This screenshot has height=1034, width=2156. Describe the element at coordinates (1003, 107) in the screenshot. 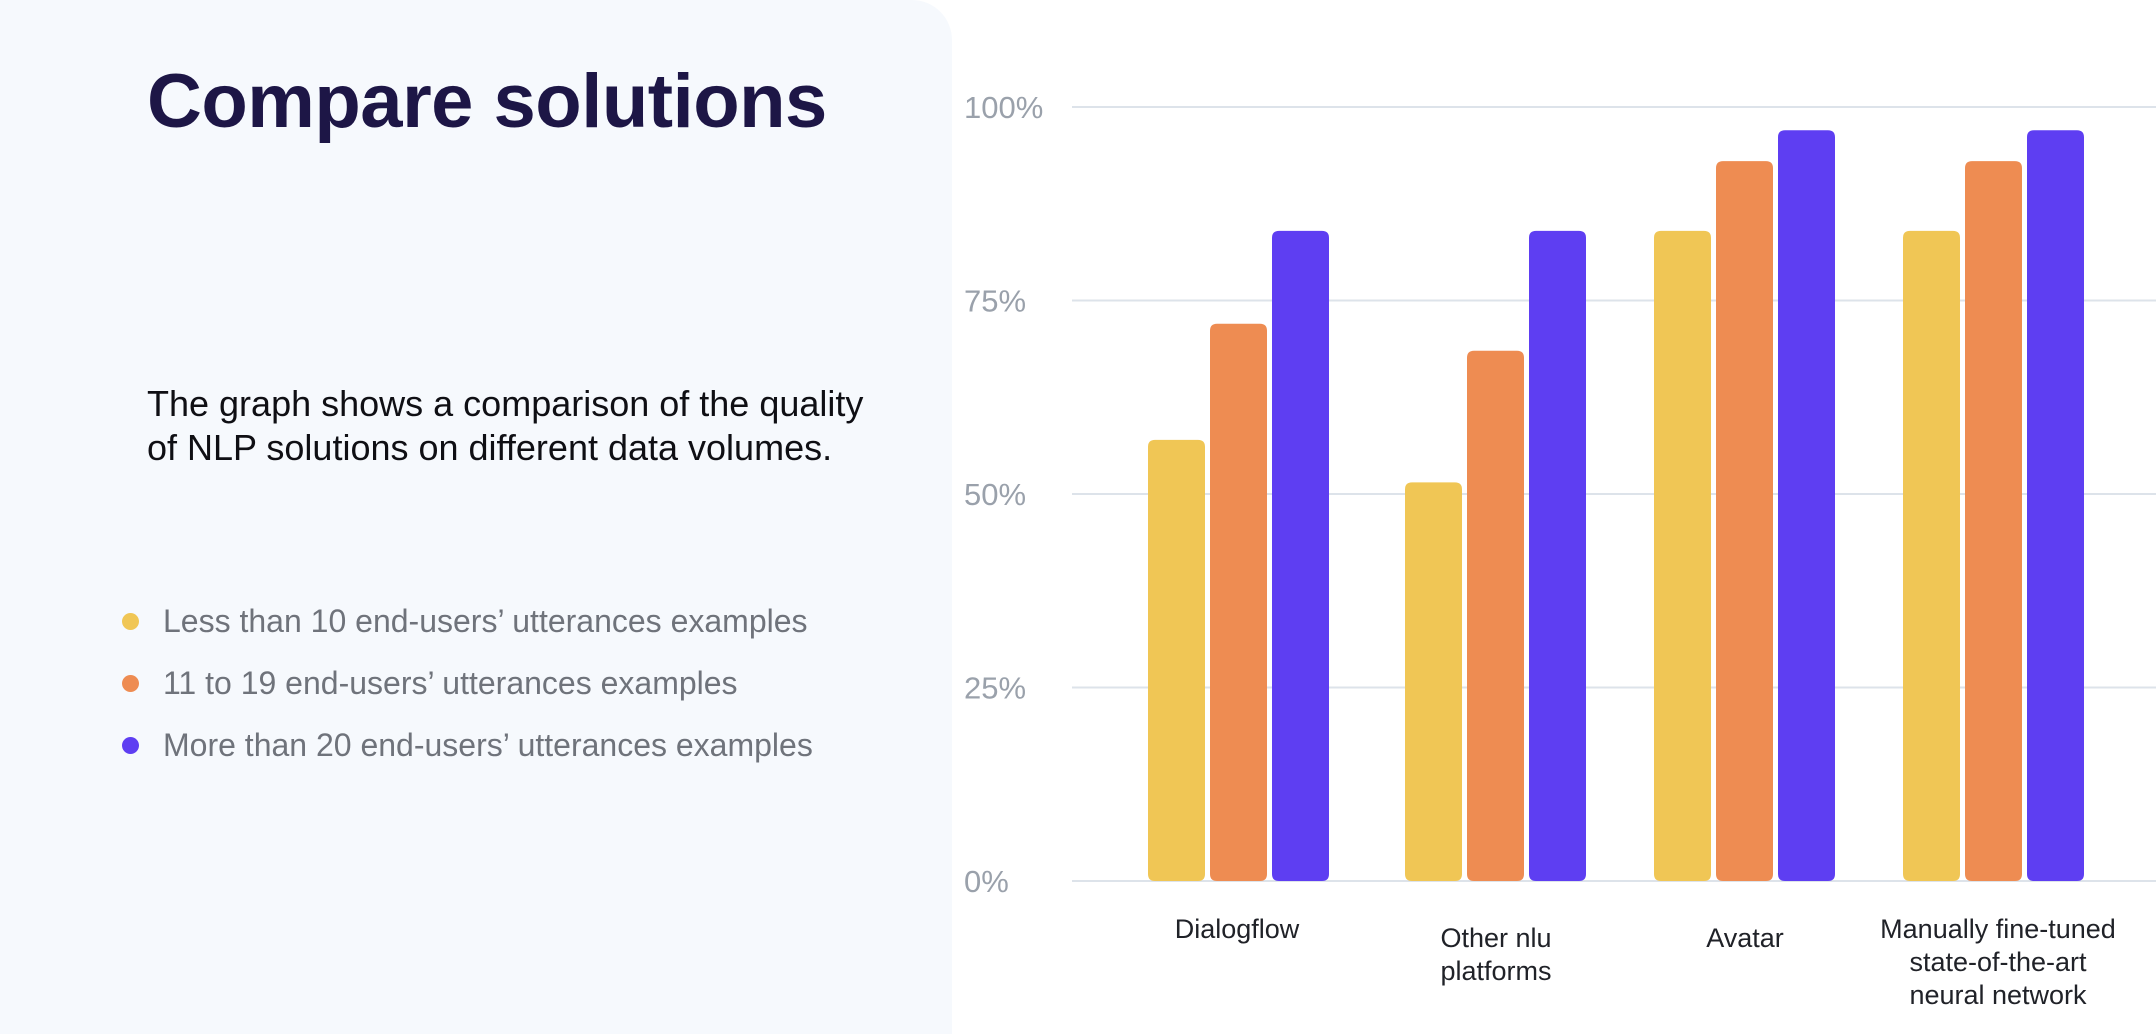

I see `y-tick-label: 100%` at that location.